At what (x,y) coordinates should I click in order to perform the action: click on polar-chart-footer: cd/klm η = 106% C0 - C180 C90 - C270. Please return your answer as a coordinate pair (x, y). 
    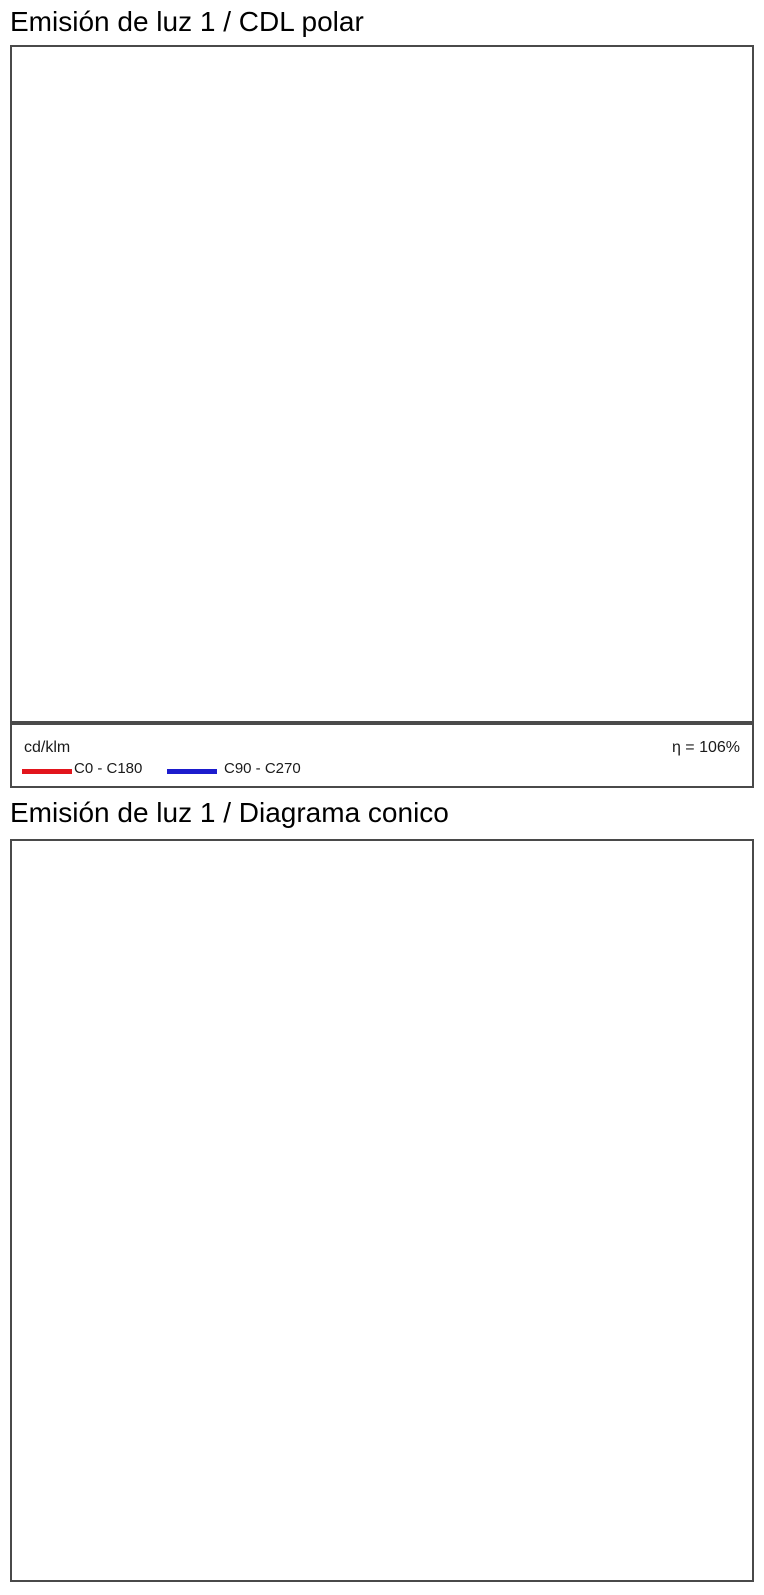
    Looking at the image, I should click on (382, 755).